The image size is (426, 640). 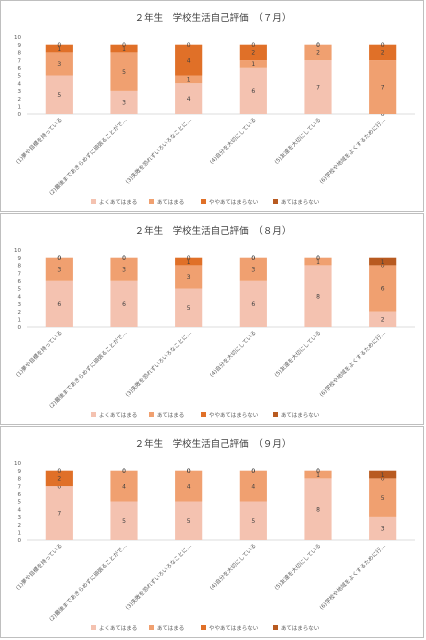 What do you see at coordinates (213, 444) in the screenshot?
I see `chart-title: ２年生 学校生活自己評価 （９月）` at bounding box center [213, 444].